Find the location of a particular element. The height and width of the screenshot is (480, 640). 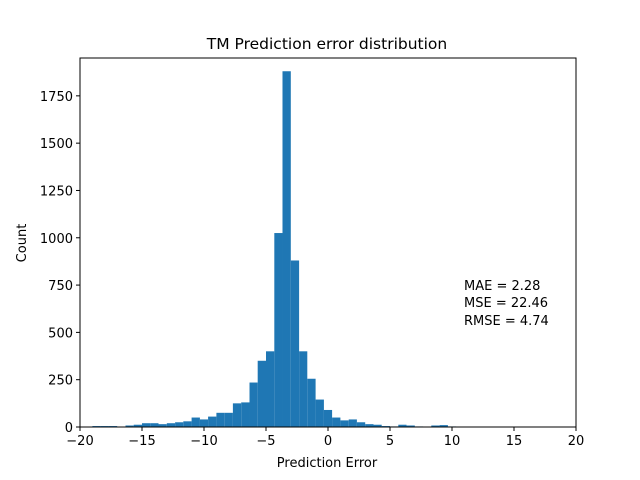

y-tick-label: 1500 is located at coordinates (56, 144).